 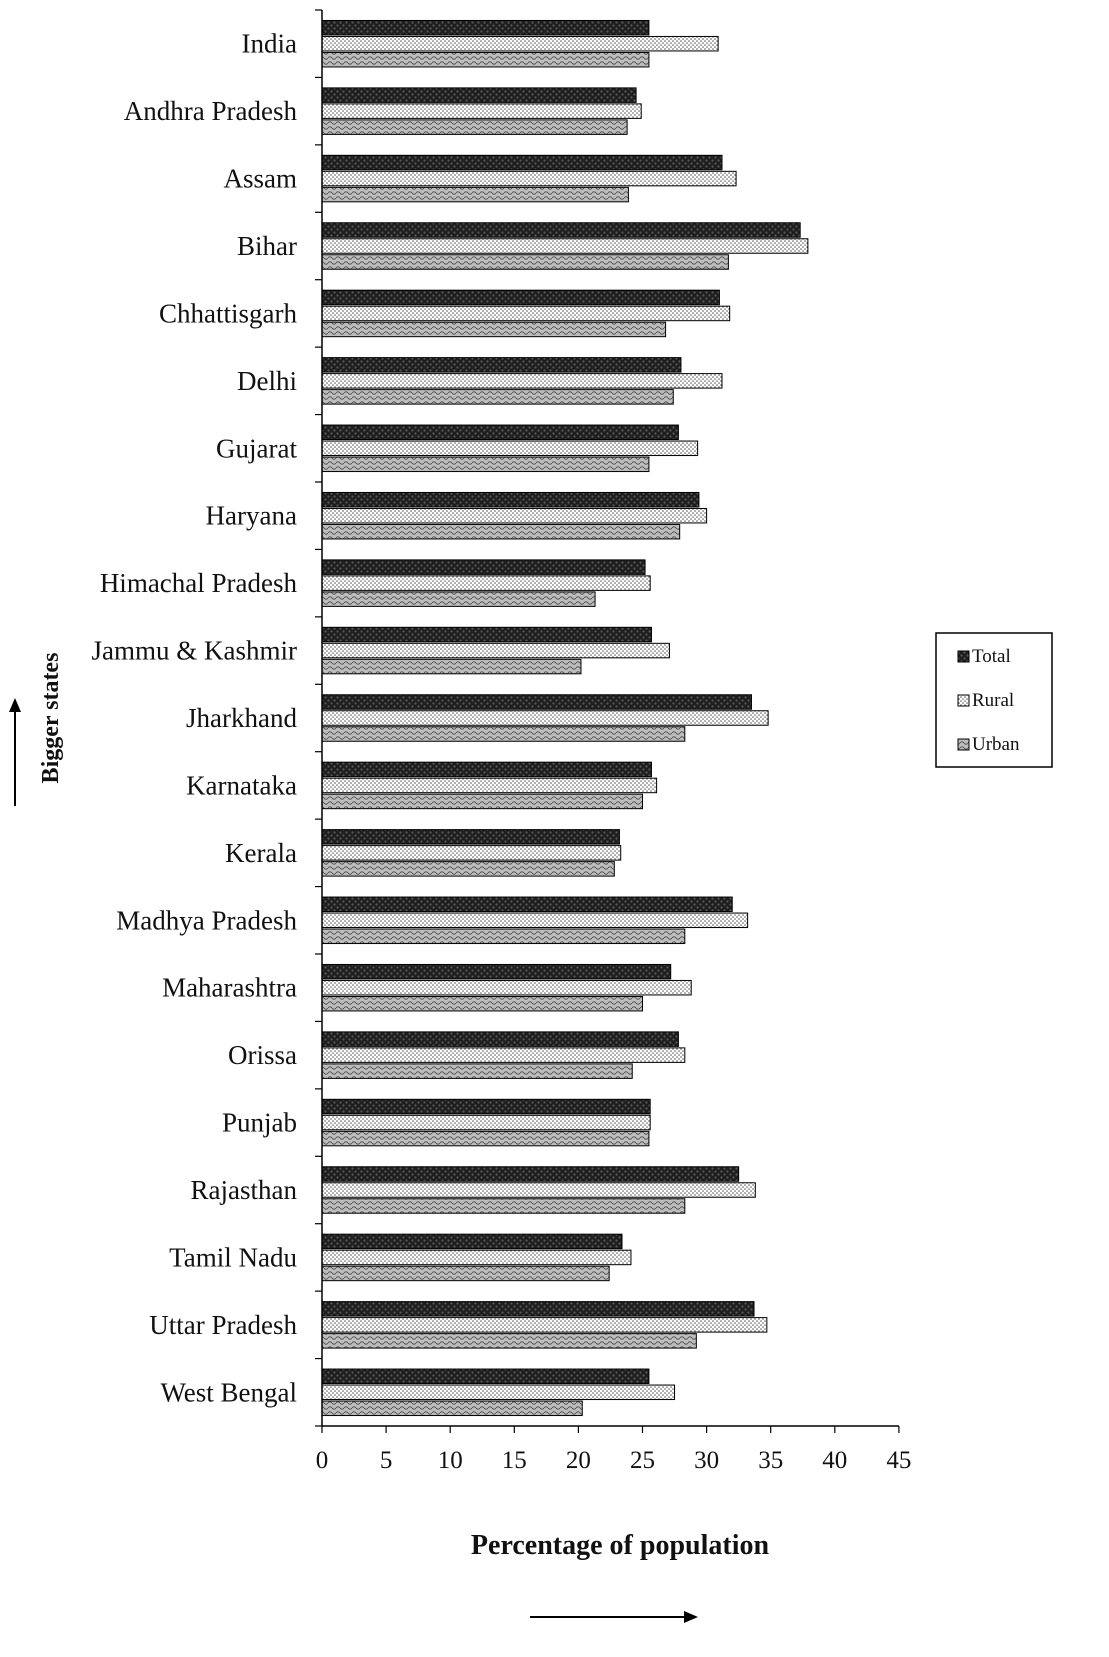 What do you see at coordinates (267, 381) in the screenshot?
I see `category-label: Delhi` at bounding box center [267, 381].